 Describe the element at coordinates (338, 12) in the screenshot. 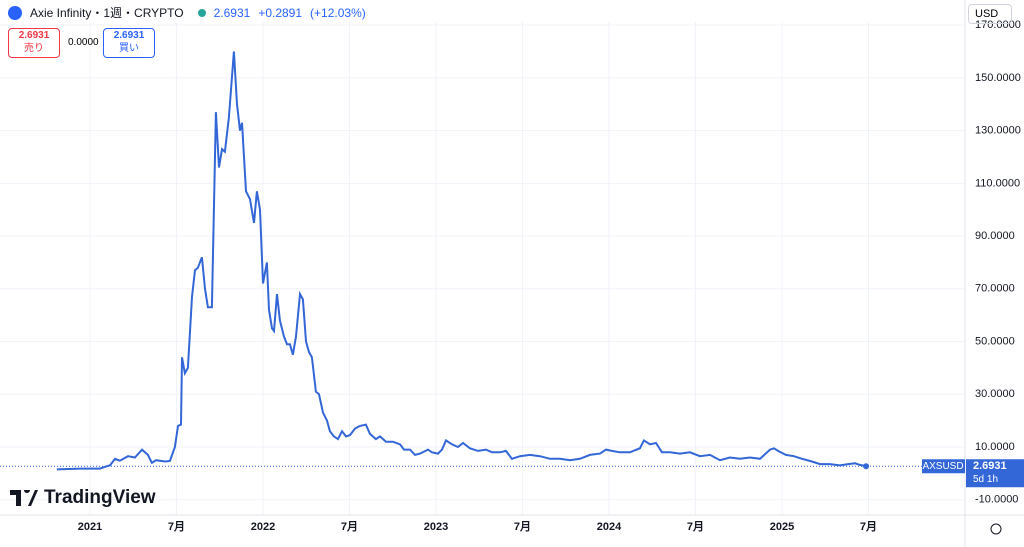

I see `change-pct: (+12.03%)` at that location.